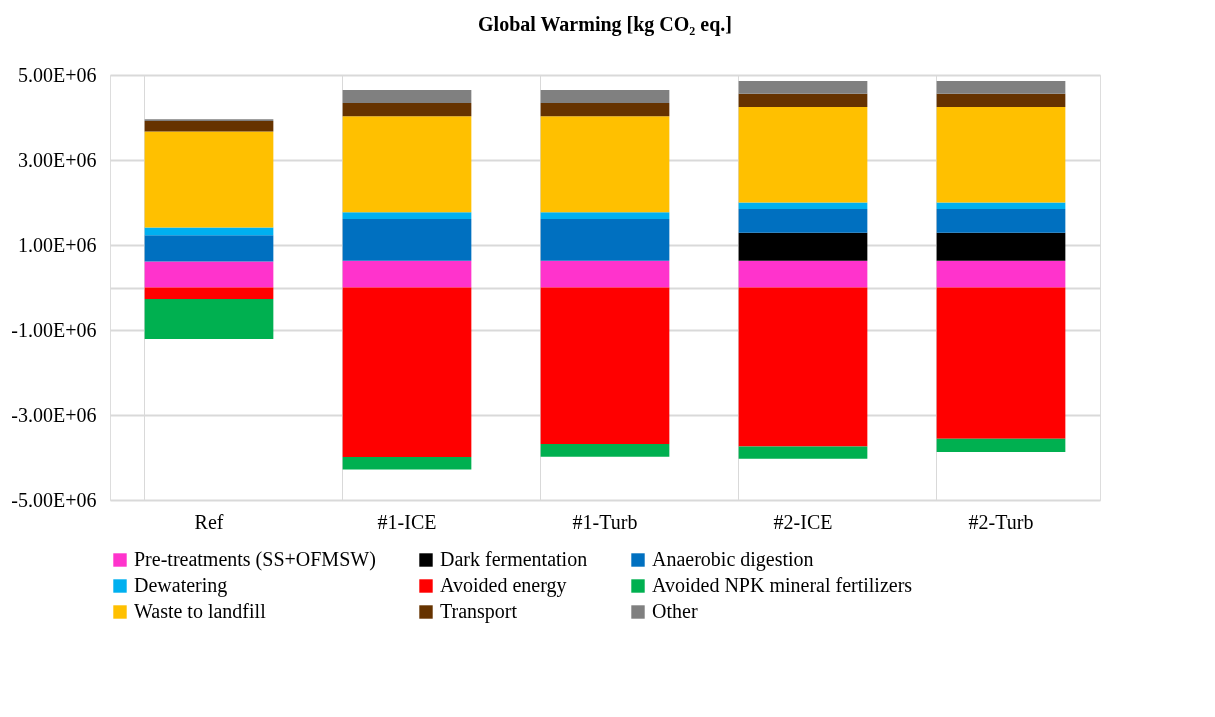  What do you see at coordinates (209, 521) in the screenshot?
I see `x-tick-label: Ref` at bounding box center [209, 521].